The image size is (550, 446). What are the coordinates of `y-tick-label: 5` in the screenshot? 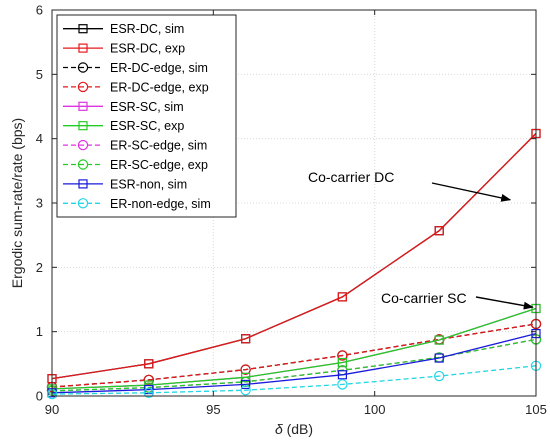 It's located at (39, 74).